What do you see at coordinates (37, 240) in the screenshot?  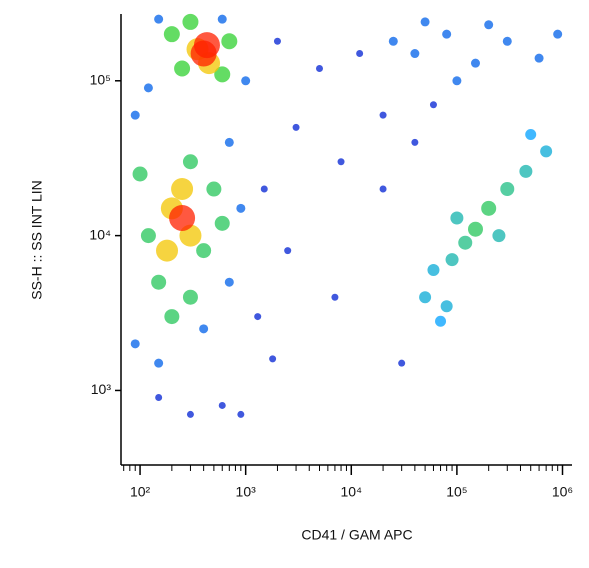 I see `y-axis-label: SS-H :: SS INT LIN` at bounding box center [37, 240].